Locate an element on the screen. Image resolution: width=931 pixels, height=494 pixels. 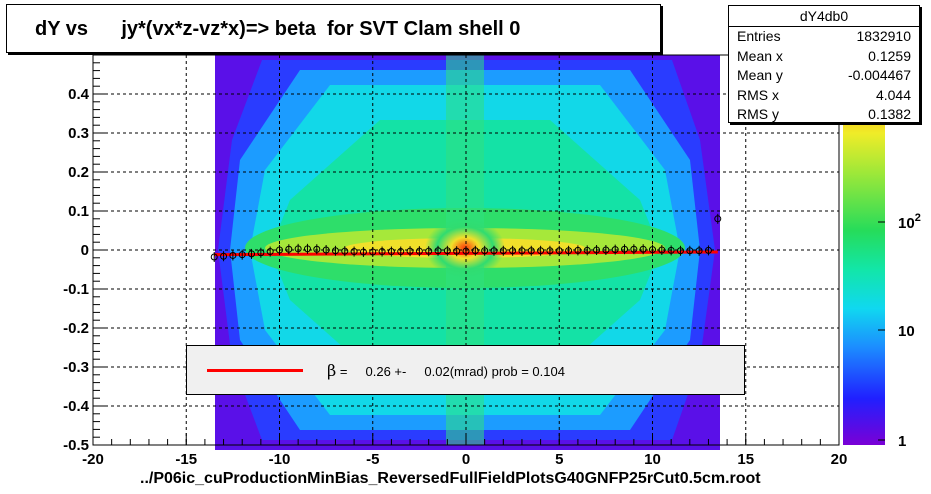
y-tick-label: 0.4 is located at coordinates (79, 94).